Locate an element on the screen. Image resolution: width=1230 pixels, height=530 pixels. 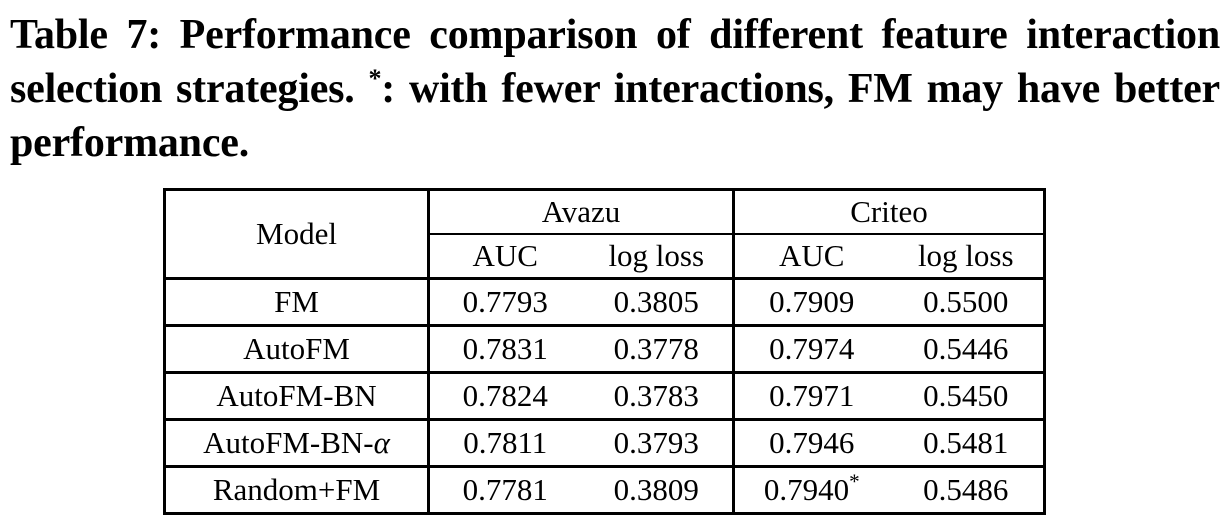
caption-asterisk: * is located at coordinates (375, 78).